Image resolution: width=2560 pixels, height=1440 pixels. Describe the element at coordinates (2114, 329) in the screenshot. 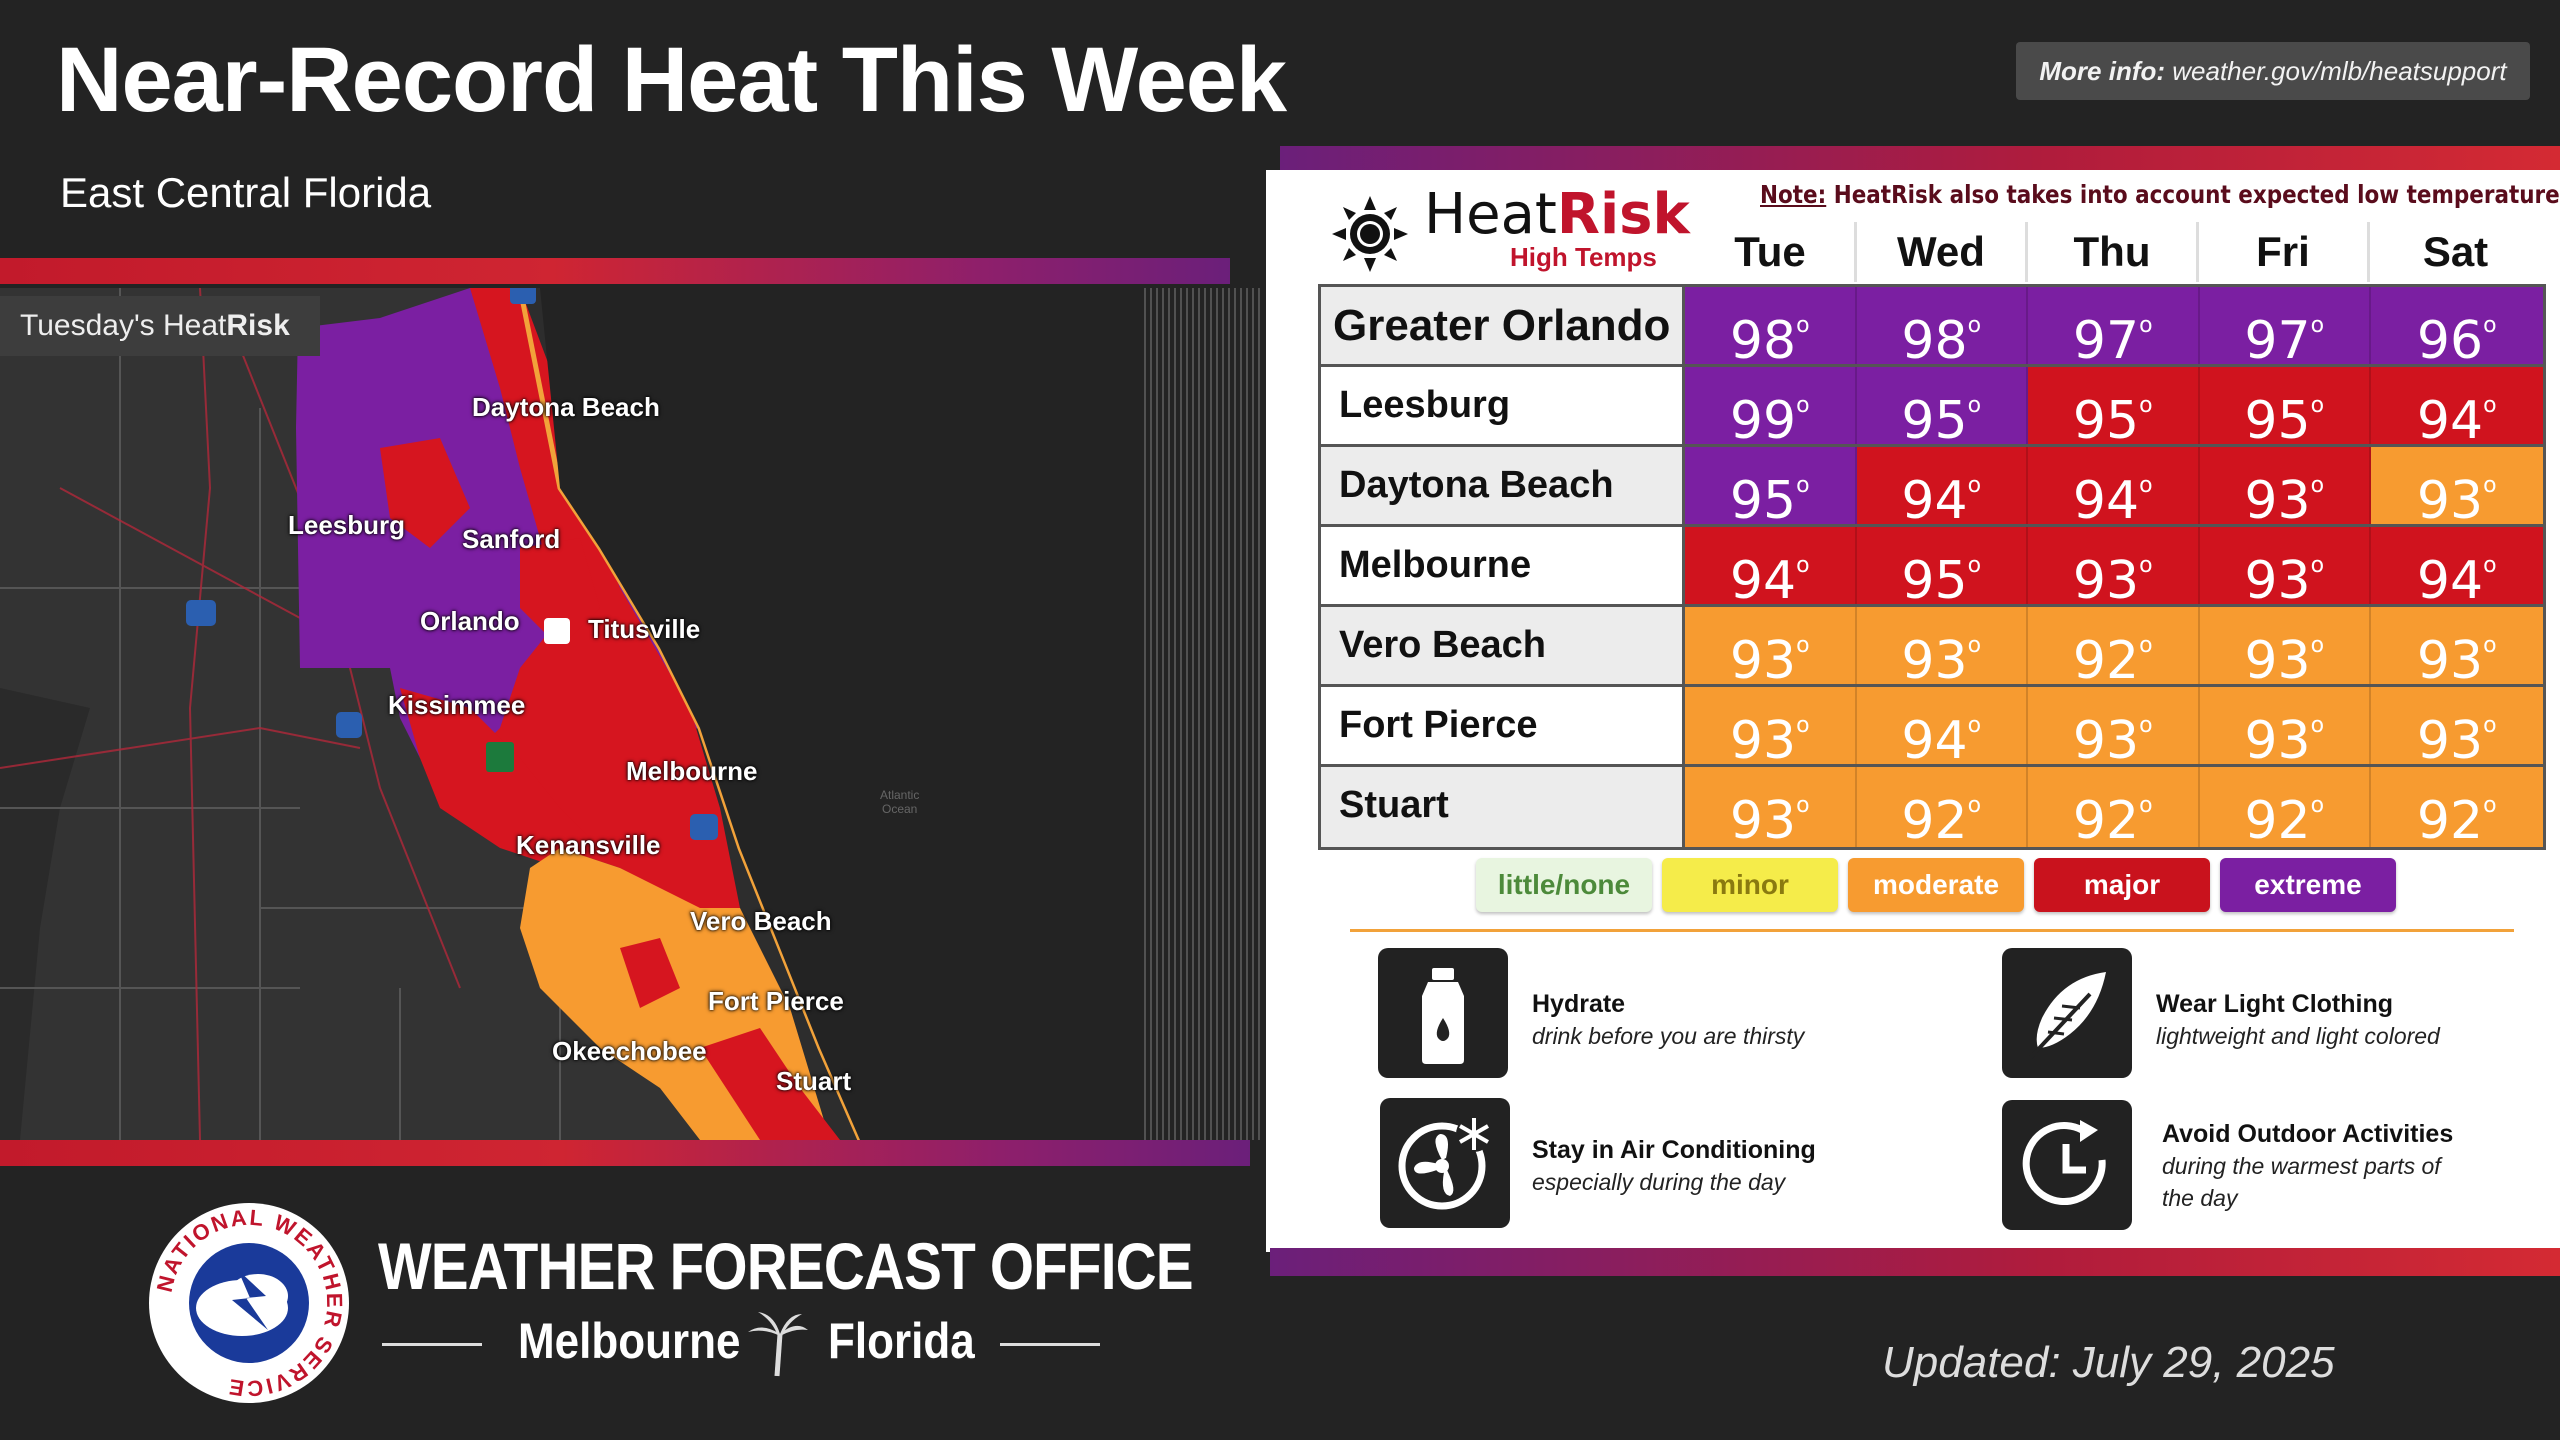

I see `temp-cell-thu: 97o` at that location.